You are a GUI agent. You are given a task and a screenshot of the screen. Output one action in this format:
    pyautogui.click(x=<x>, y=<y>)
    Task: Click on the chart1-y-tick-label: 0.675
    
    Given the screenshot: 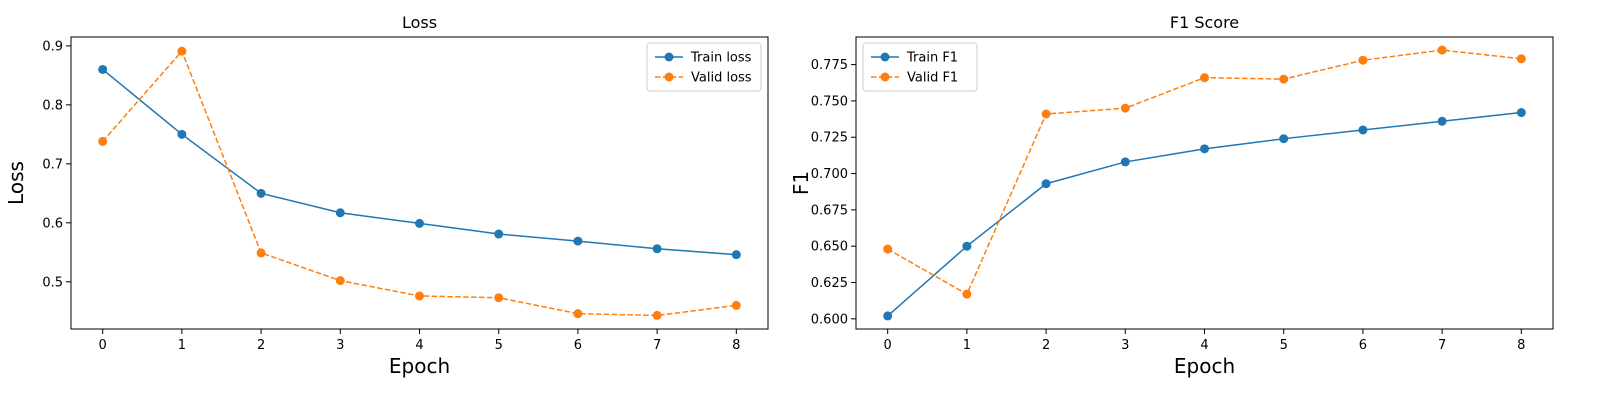 What is the action you would take?
    pyautogui.click(x=829, y=210)
    